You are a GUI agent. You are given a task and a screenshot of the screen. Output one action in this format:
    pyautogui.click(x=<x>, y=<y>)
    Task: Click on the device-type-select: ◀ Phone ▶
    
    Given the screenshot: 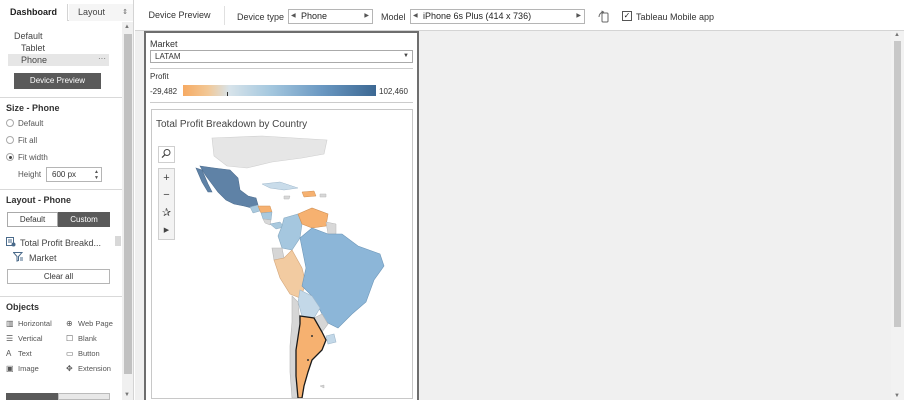 What is the action you would take?
    pyautogui.click(x=330, y=16)
    